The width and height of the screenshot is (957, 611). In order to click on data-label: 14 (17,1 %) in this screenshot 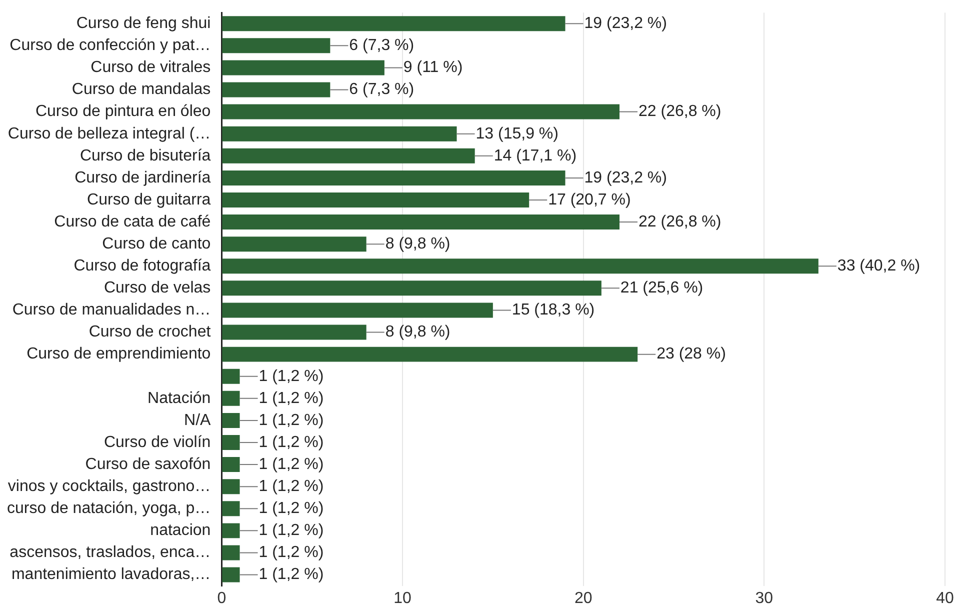, I will do `click(535, 155)`.